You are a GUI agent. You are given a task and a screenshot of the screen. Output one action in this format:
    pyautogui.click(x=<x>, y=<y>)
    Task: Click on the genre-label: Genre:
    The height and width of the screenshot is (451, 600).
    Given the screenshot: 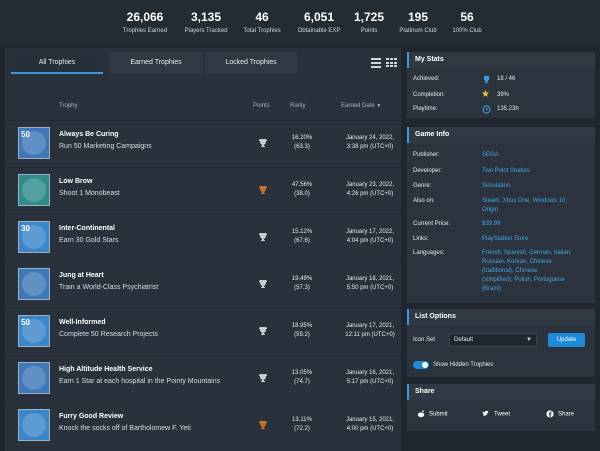 What is the action you would take?
    pyautogui.click(x=422, y=186)
    